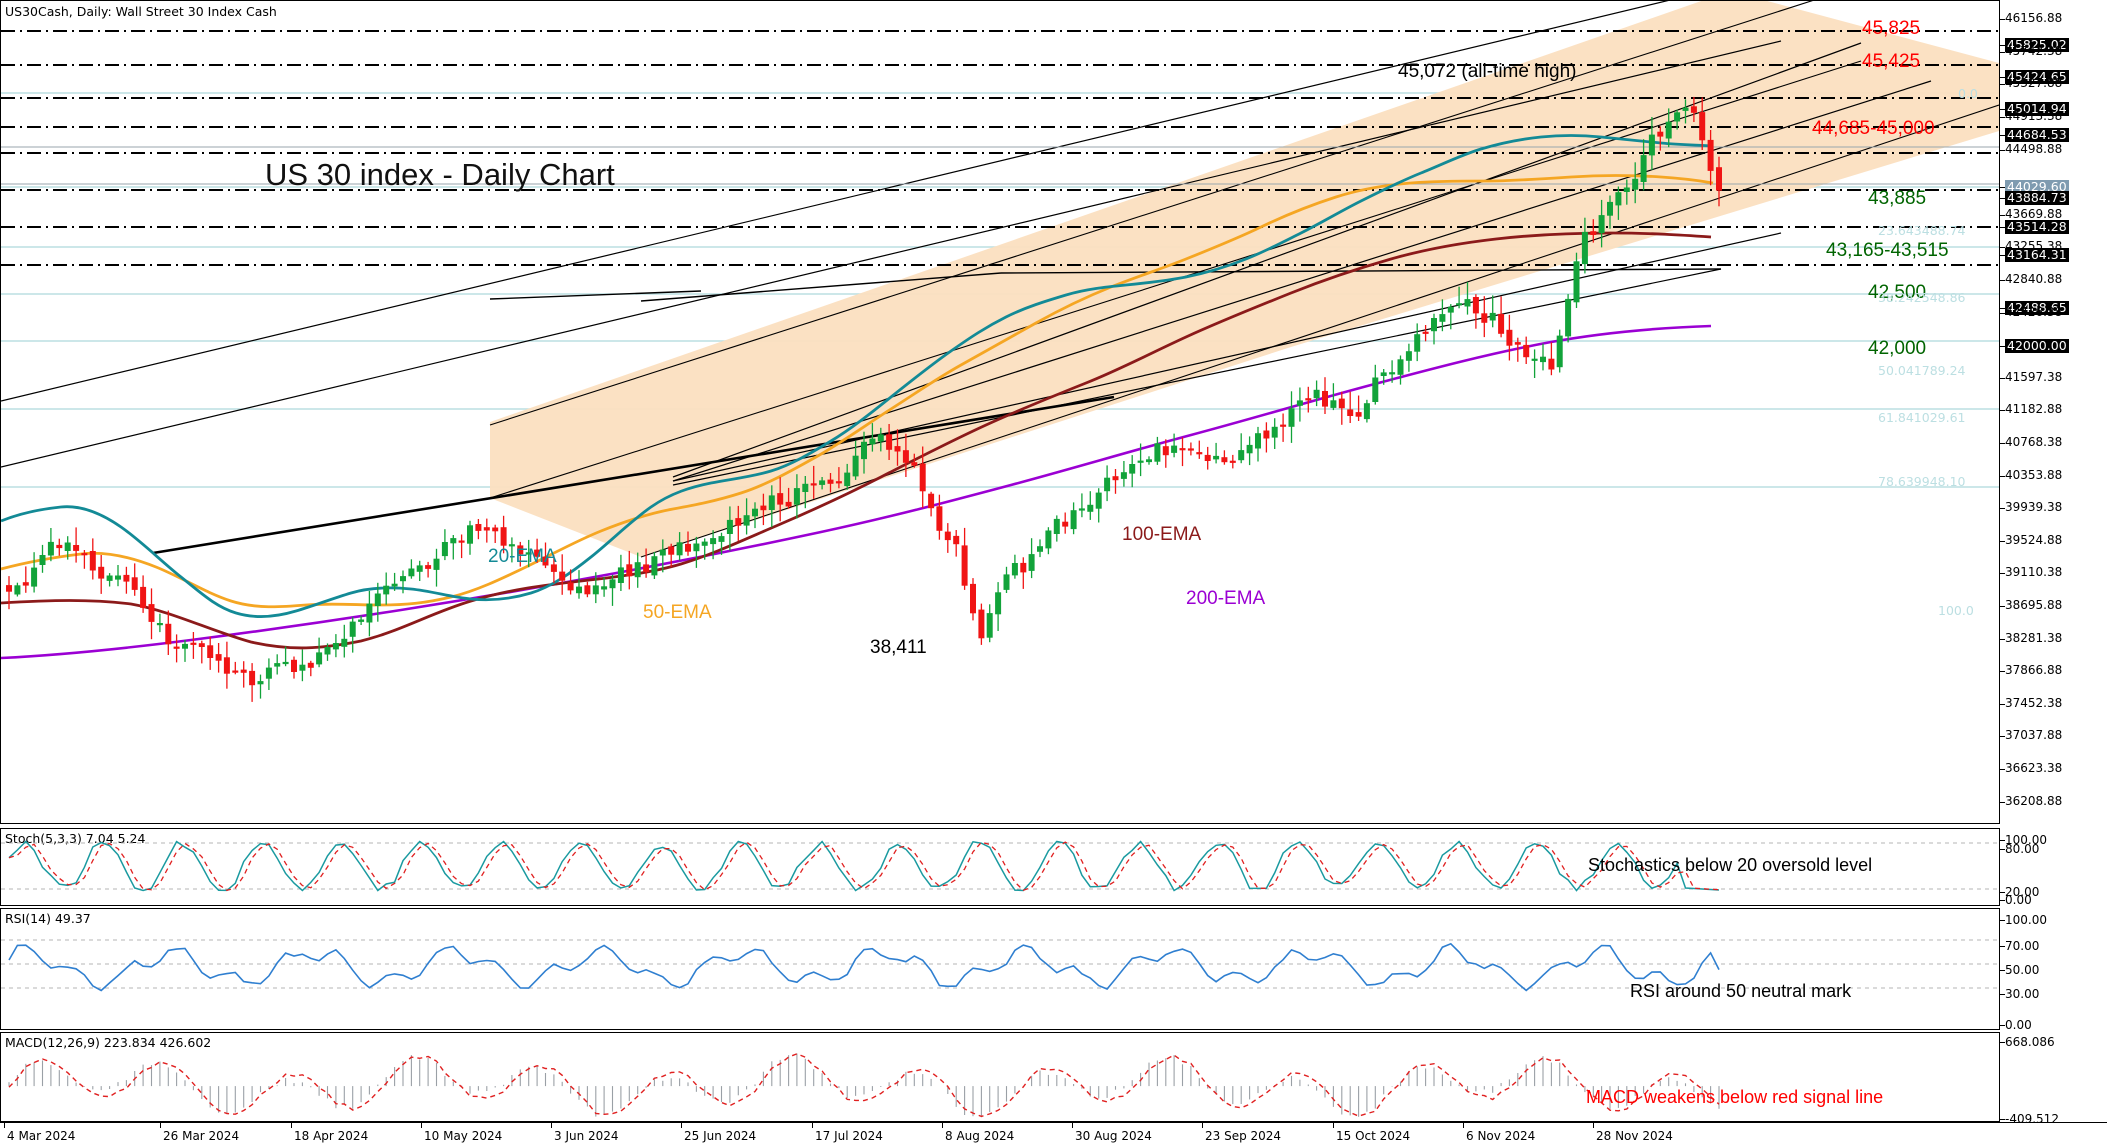 The image size is (2107, 1147). What do you see at coordinates (41, 1136) in the screenshot?
I see `date-axis-label: 4 Mar 2024` at bounding box center [41, 1136].